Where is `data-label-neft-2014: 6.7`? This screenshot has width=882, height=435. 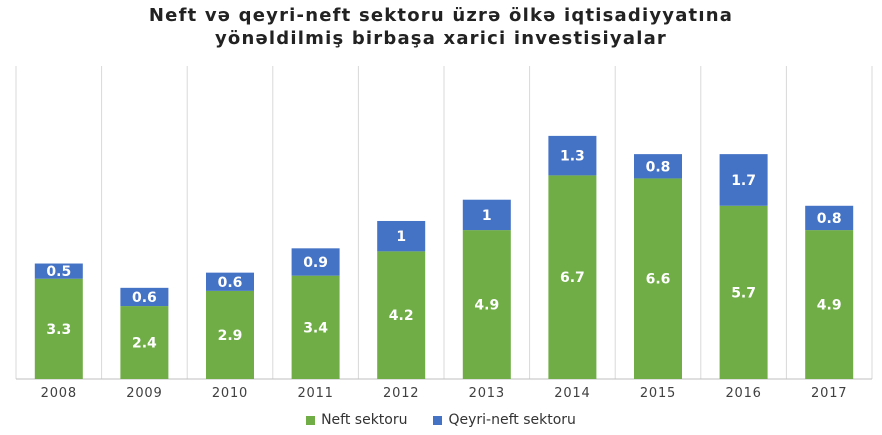 data-label-neft-2014: 6.7 is located at coordinates (572, 278).